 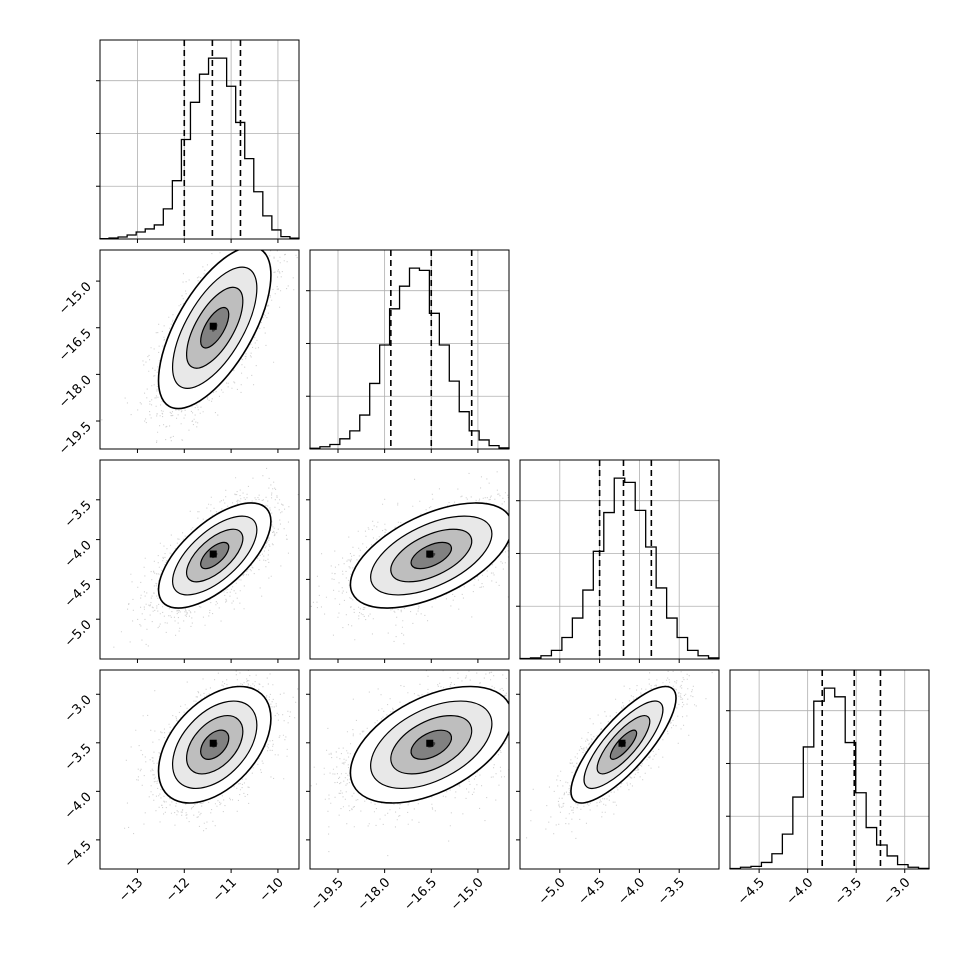 What do you see at coordinates (552, 891) in the screenshot?
I see `x-tick-label: −5.0` at bounding box center [552, 891].